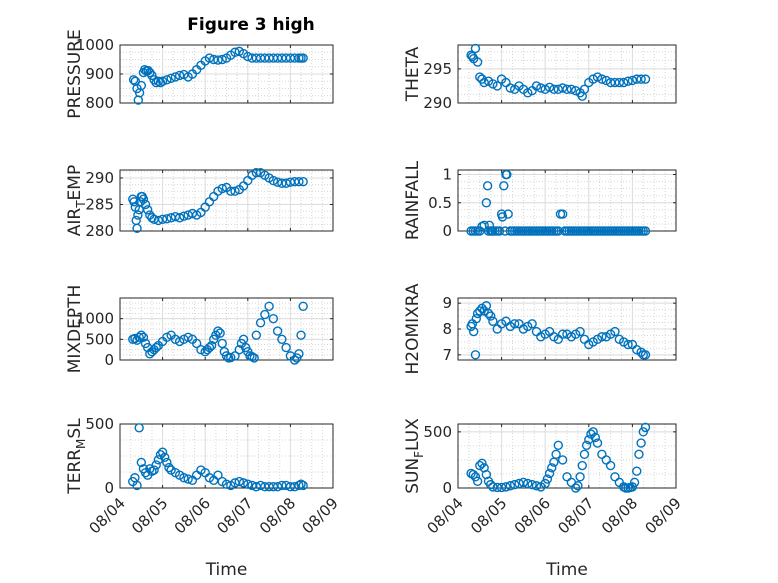 The image size is (778, 583). What do you see at coordinates (413, 200) in the screenshot?
I see `y-axis-label-rainfall: RAINFALL` at bounding box center [413, 200].